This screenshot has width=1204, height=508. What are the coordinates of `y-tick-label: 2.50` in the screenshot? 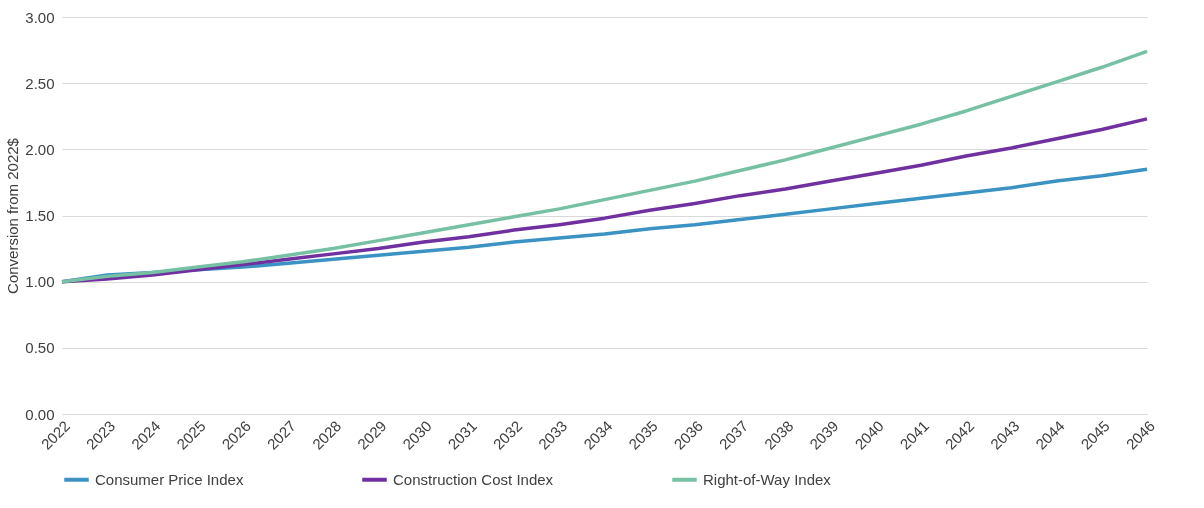 It's located at (40, 83).